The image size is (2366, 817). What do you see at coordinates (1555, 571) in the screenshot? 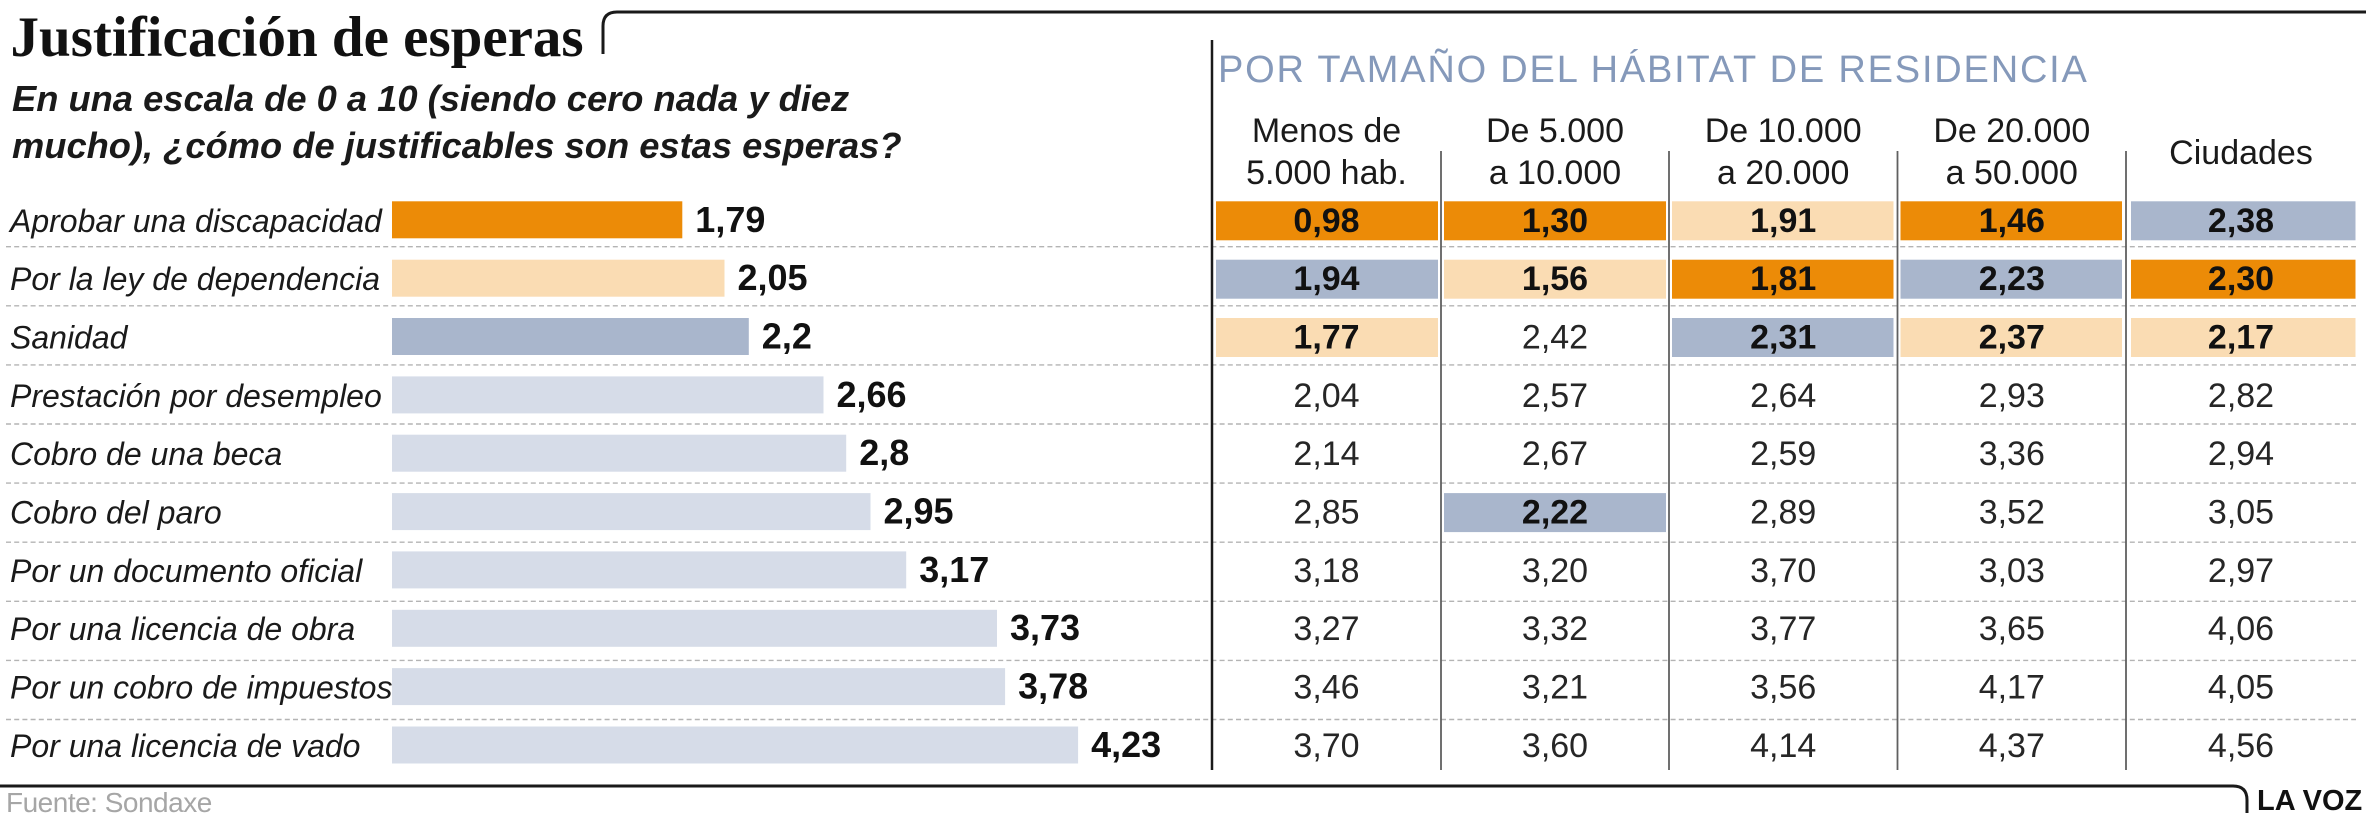
I see `svg-text: 3,20` at bounding box center [1555, 571].